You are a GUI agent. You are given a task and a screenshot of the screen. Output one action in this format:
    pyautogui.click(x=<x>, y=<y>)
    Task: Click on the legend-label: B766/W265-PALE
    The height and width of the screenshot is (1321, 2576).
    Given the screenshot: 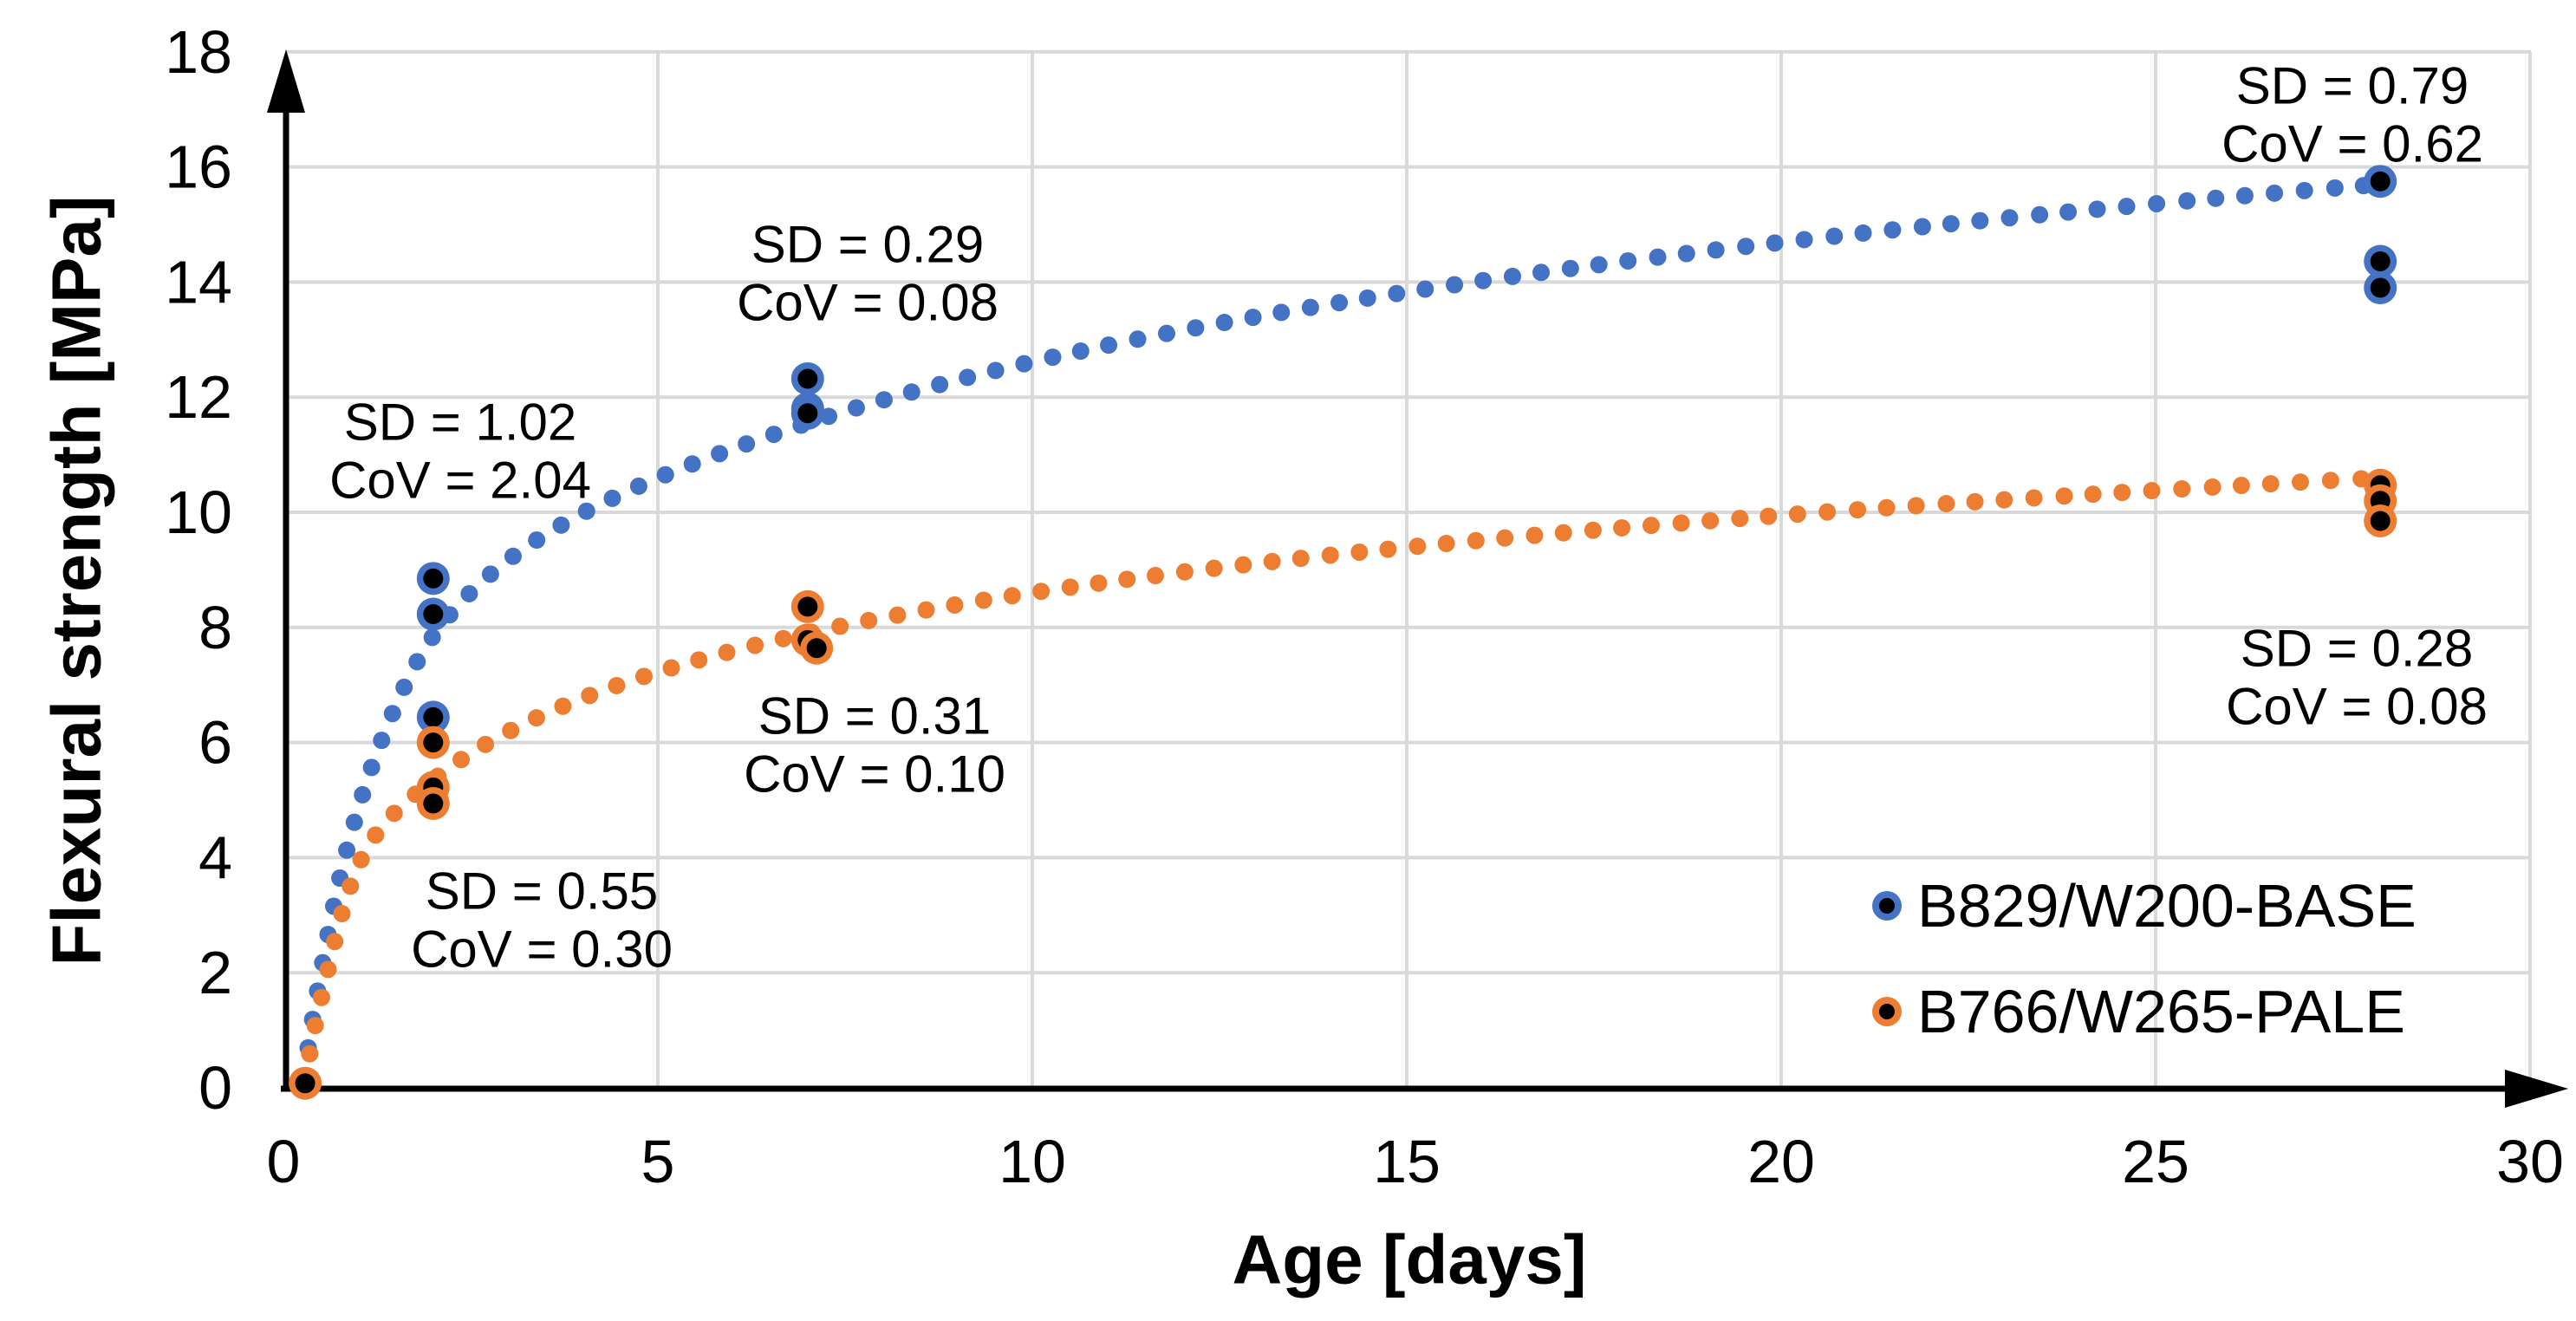 What is the action you would take?
    pyautogui.click(x=2161, y=1011)
    